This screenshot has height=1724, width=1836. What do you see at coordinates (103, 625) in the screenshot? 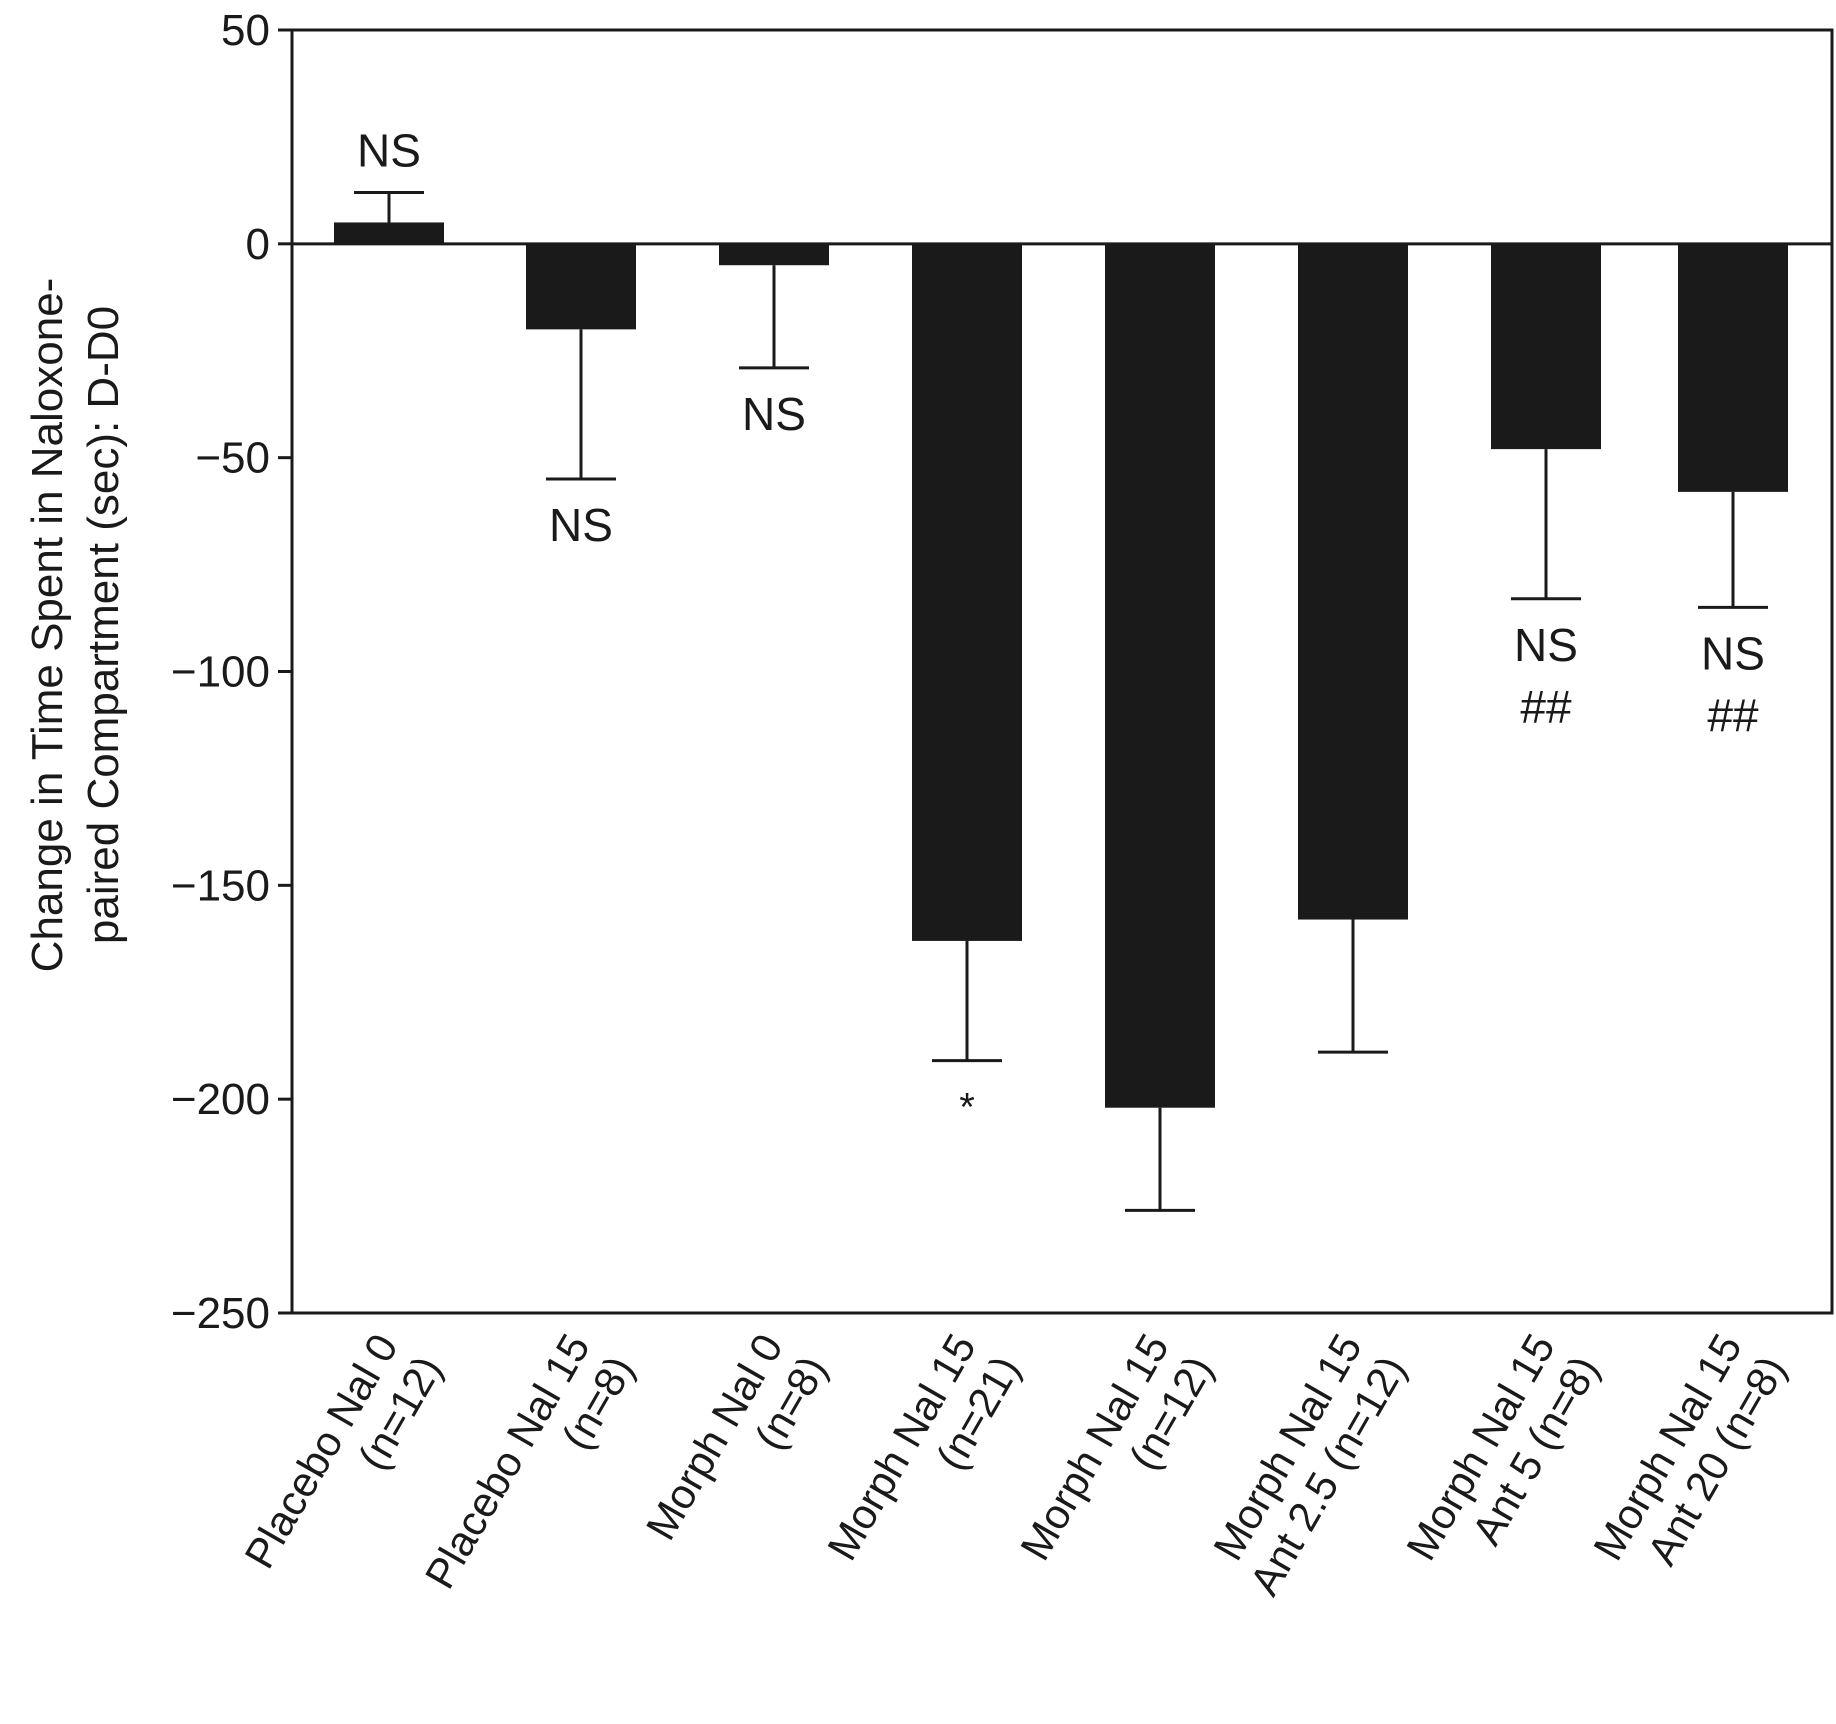
I see `y-axis-title-line2: paired Compartment (sec): D-D0` at bounding box center [103, 625].